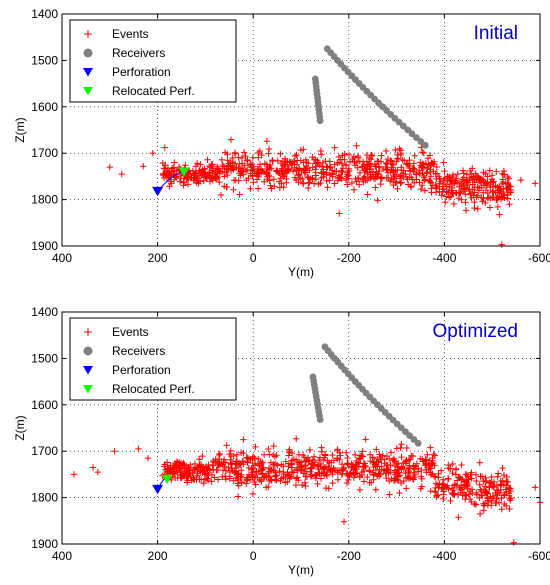  I want to click on y-tick-label: 1700, so click(44, 153).